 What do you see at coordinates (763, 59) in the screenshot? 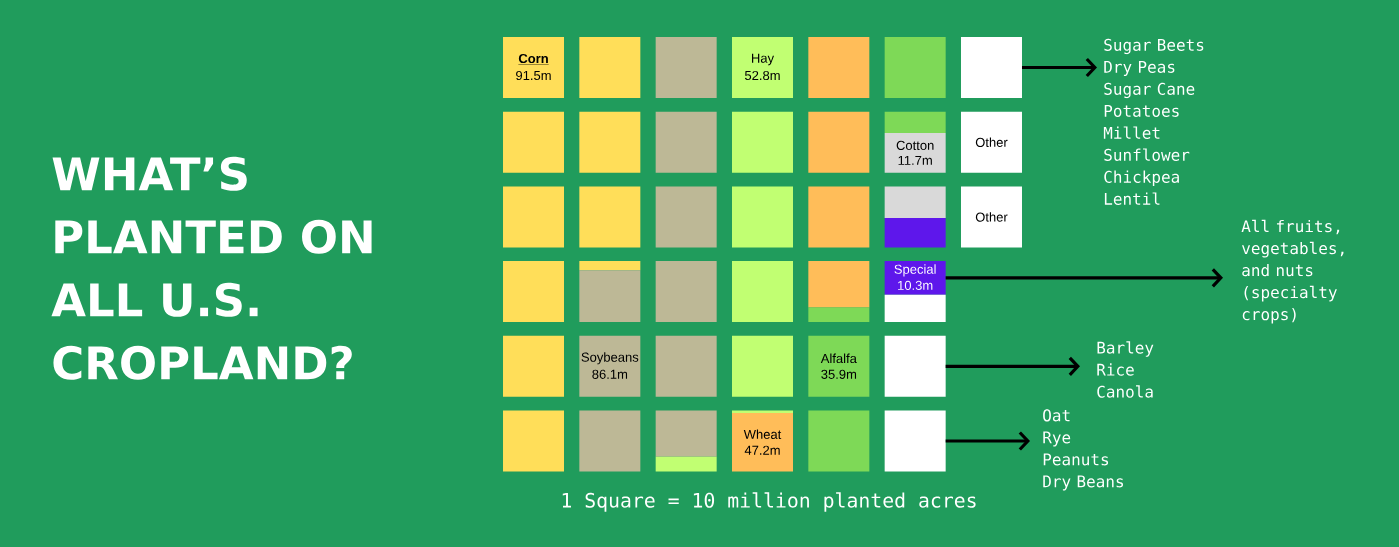
I see `category-label: Hay` at bounding box center [763, 59].